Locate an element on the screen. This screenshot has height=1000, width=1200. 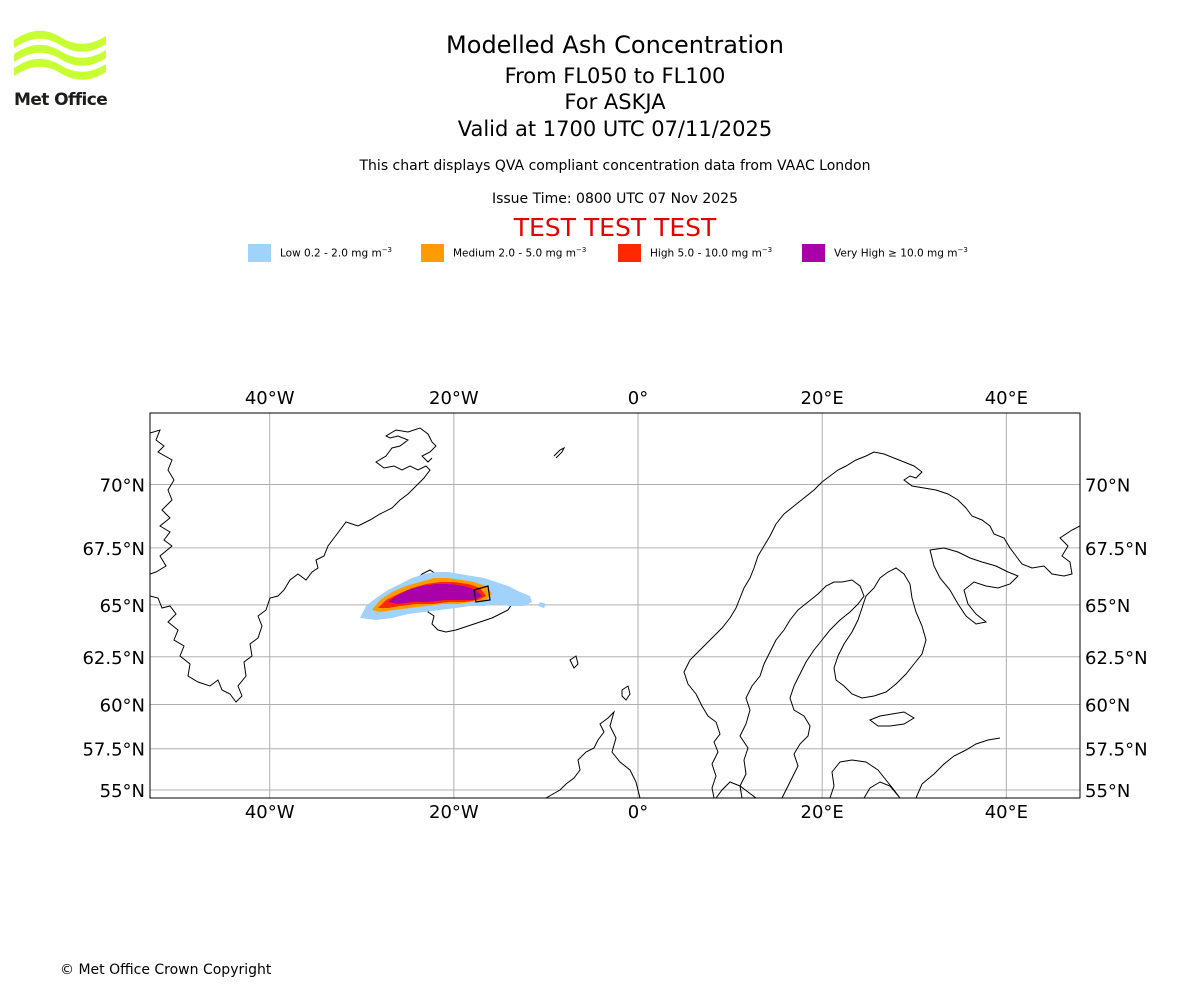
lat-tick-label-right: 55°N is located at coordinates (1107, 791).